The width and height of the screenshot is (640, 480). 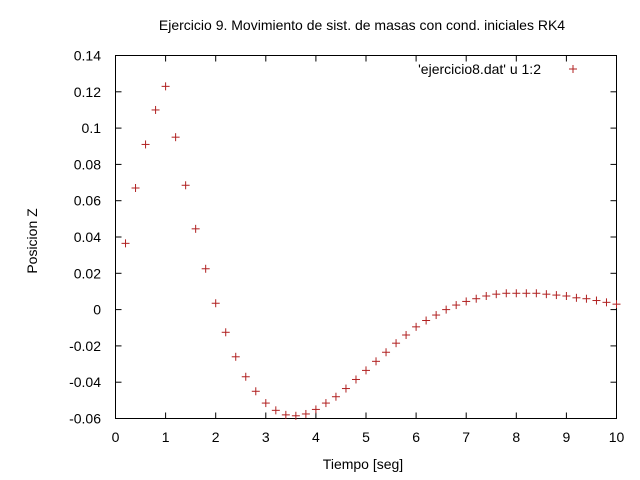 What do you see at coordinates (567, 437) in the screenshot?
I see `x-tick-label: 9` at bounding box center [567, 437].